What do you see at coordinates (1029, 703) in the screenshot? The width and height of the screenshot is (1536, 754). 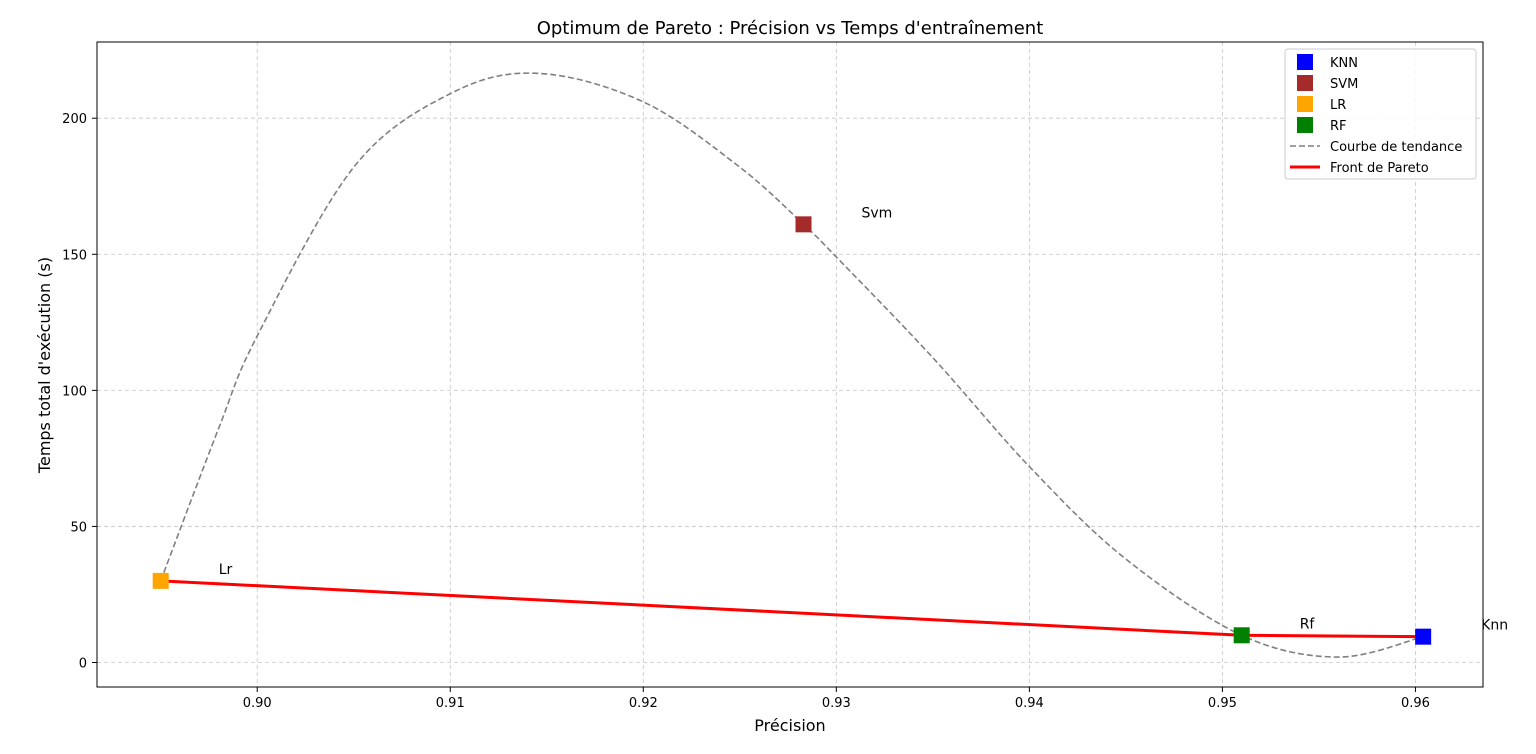 I see `x-tick-label: 0.94` at bounding box center [1029, 703].